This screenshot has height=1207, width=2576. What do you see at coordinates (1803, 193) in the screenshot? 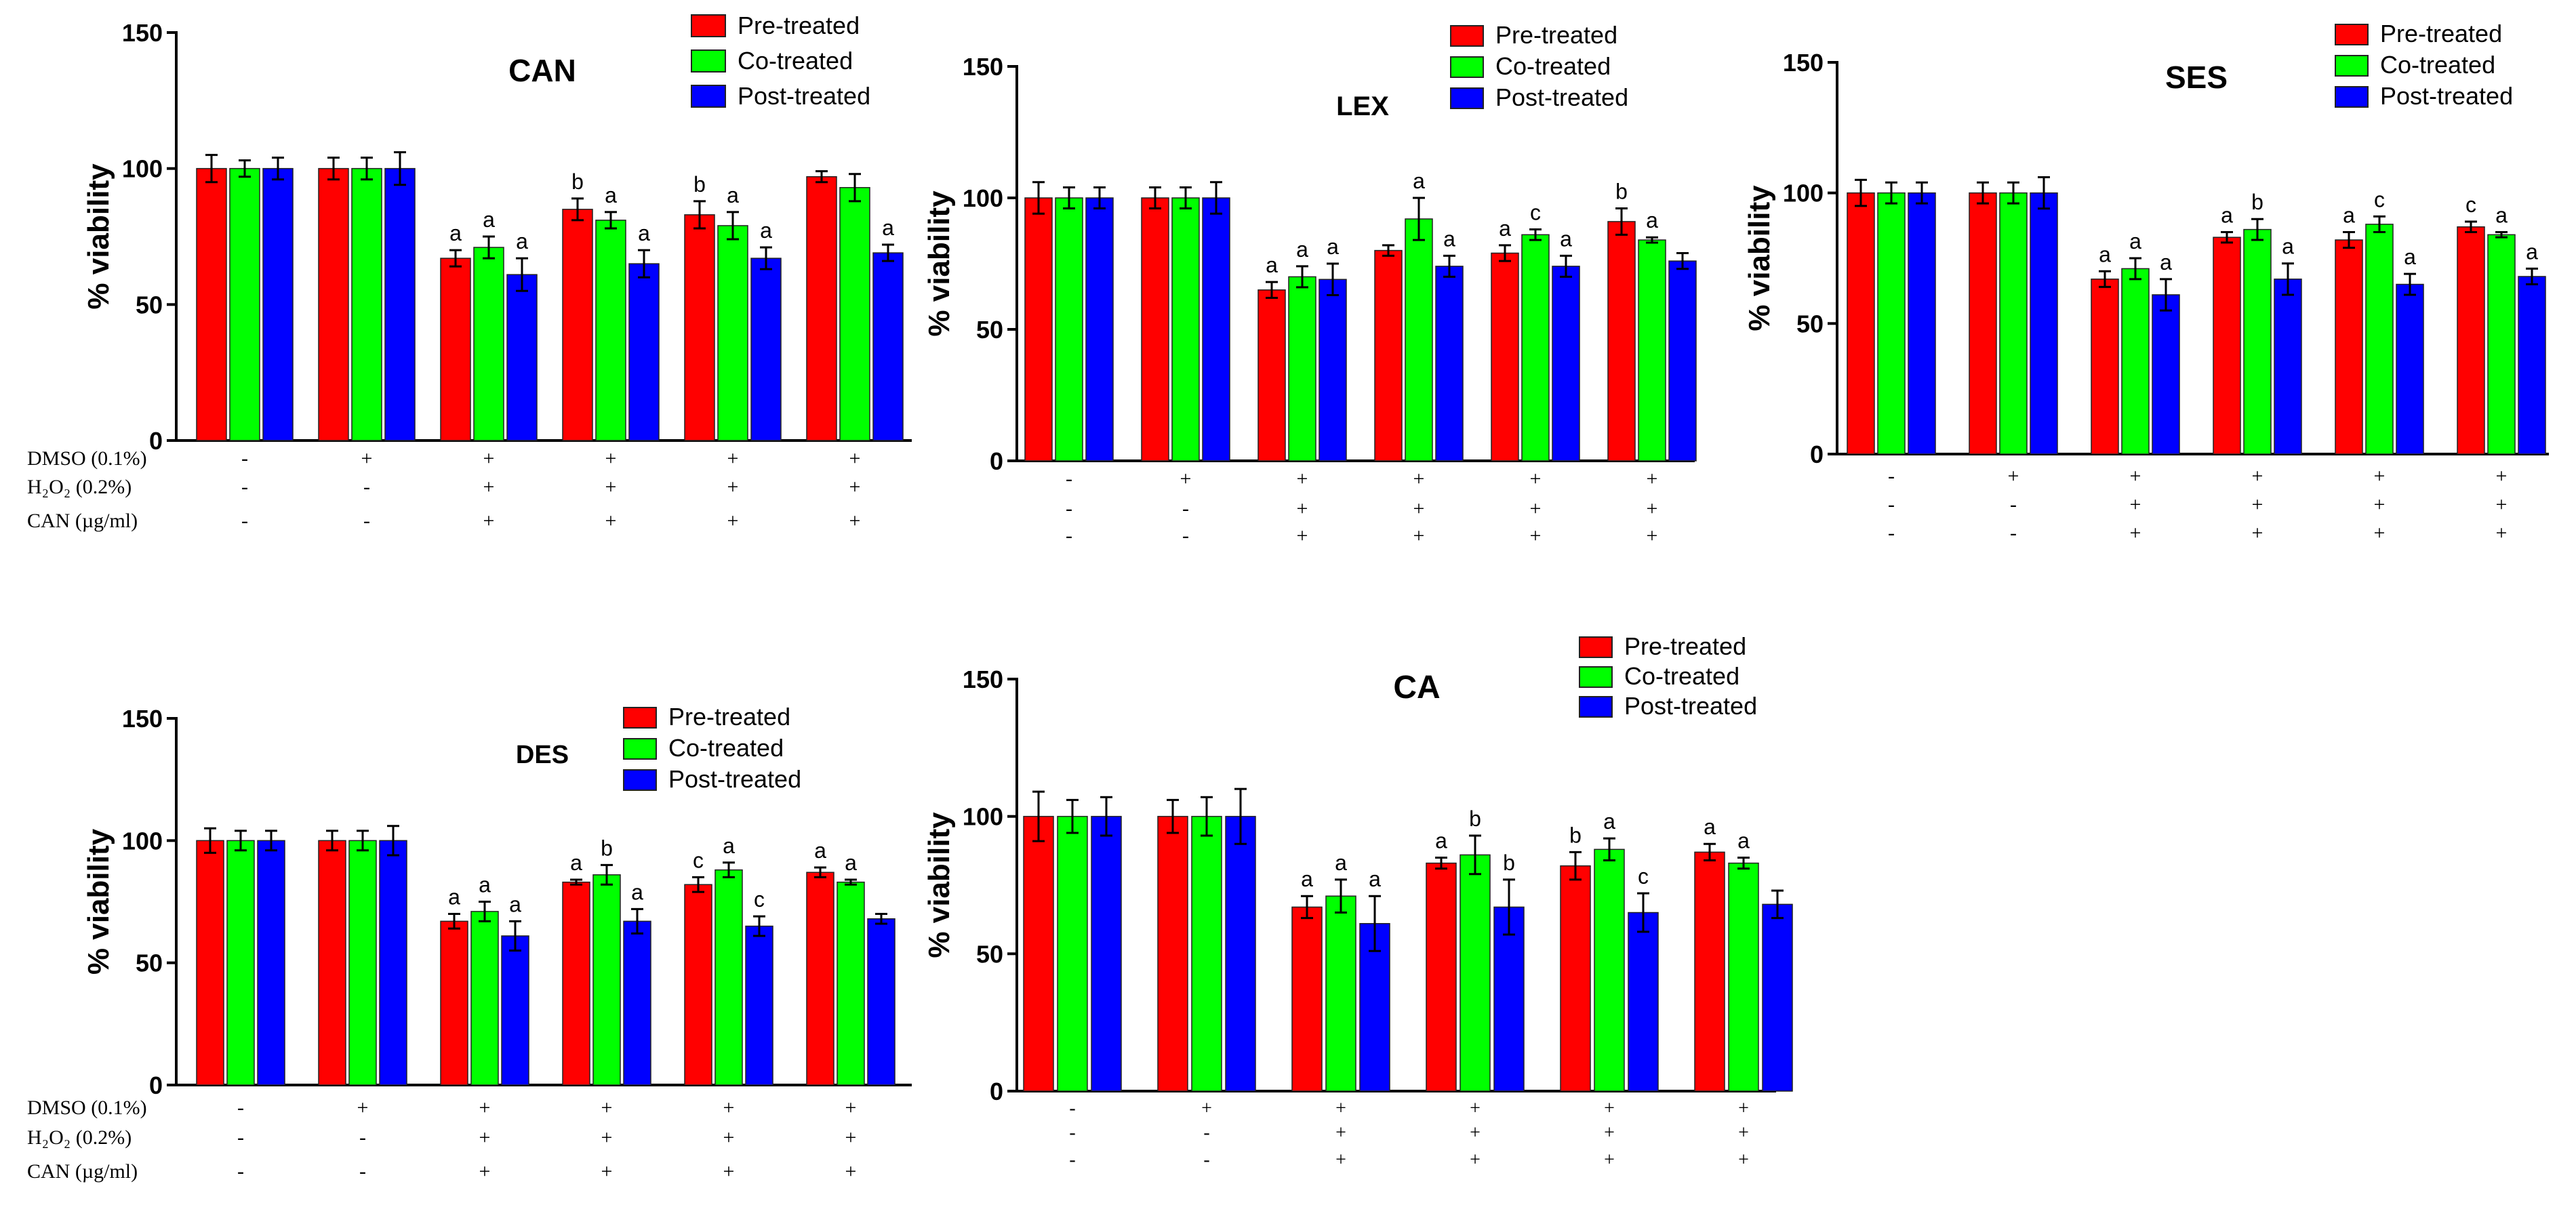
I see `y-tick-label: 100` at bounding box center [1803, 193].